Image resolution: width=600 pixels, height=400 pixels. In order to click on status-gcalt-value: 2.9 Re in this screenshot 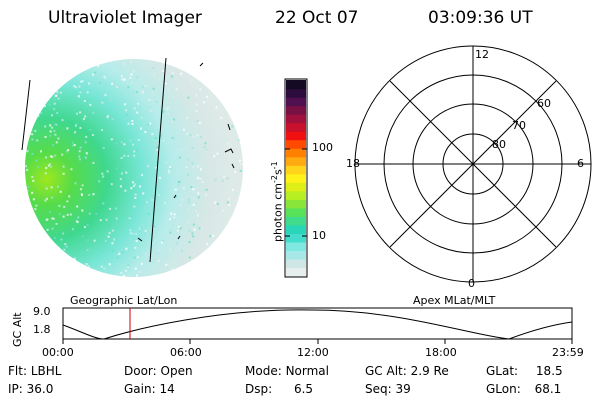, I will do `click(429, 371)`.